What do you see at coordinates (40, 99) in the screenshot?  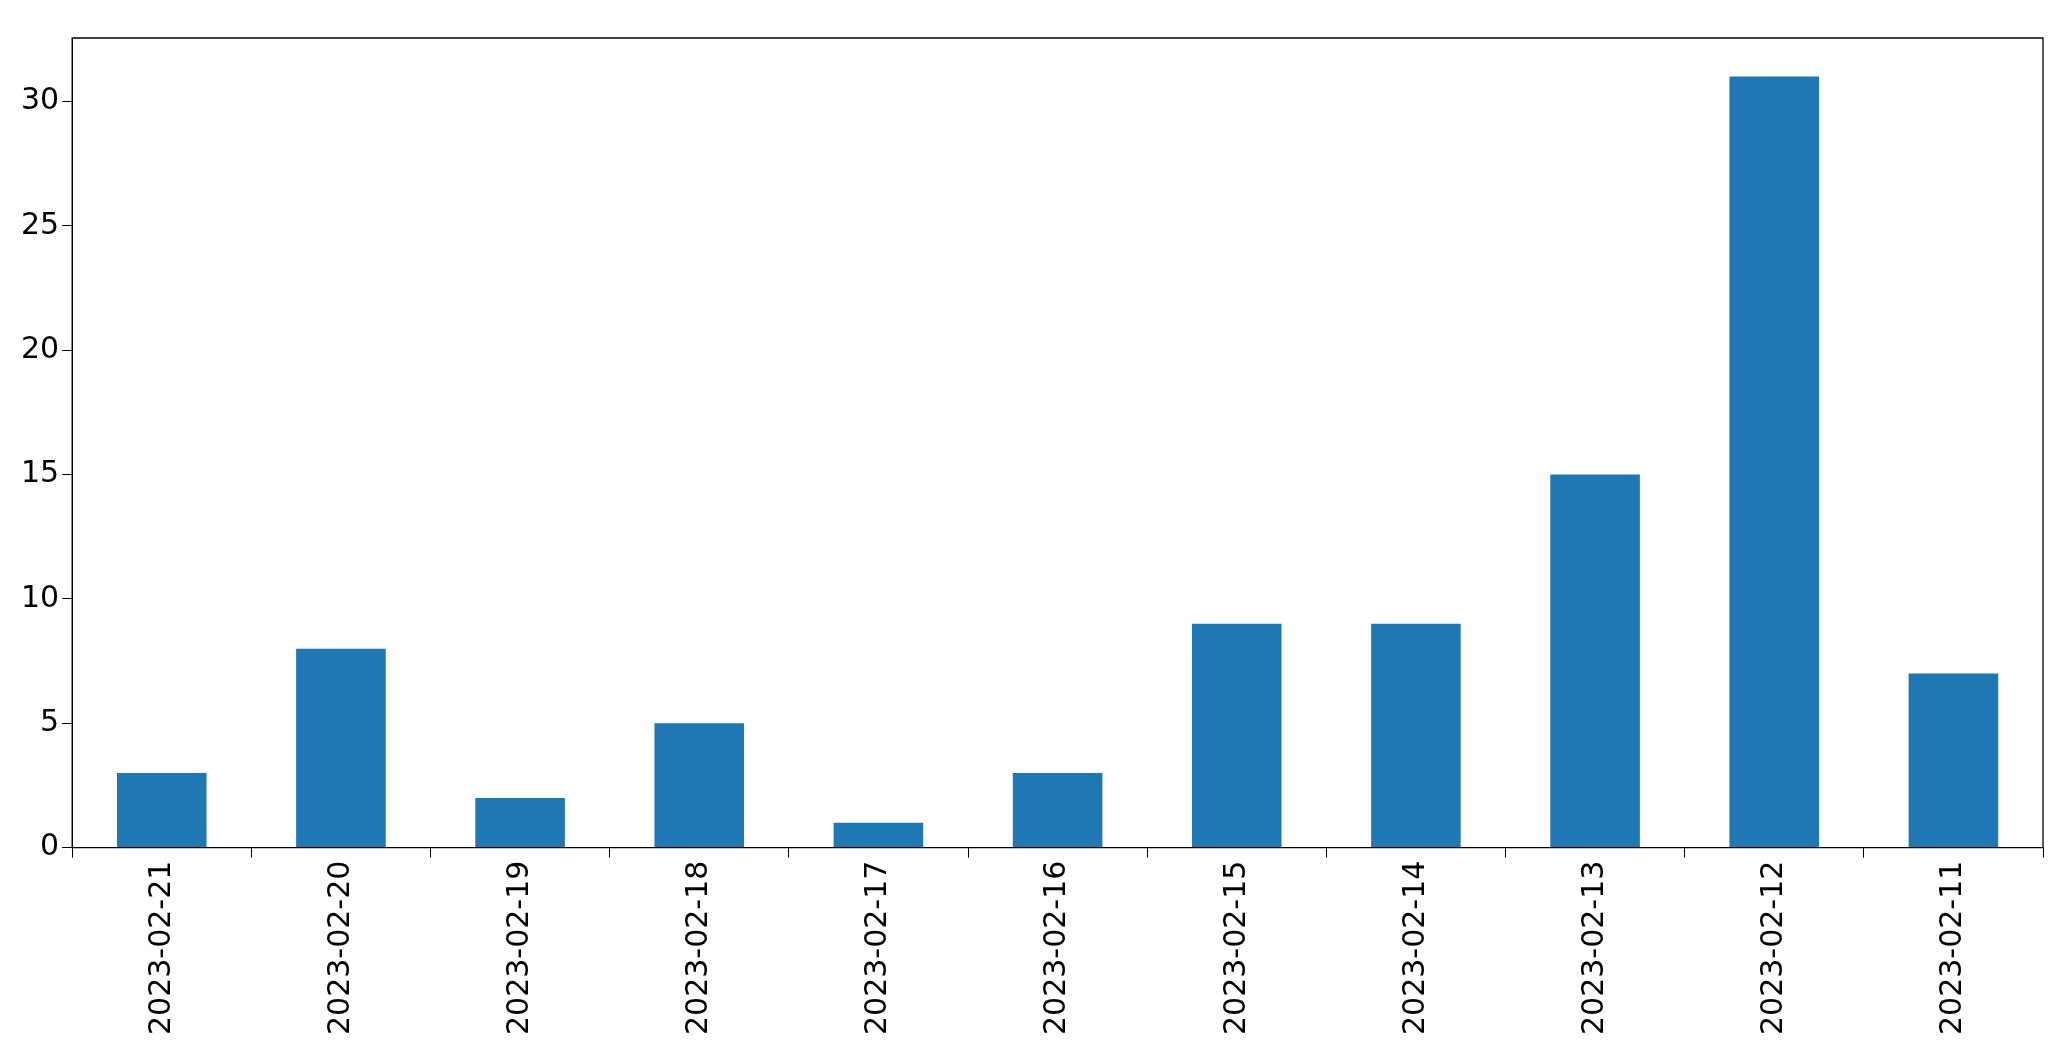 I see `y-tick-label: 30` at bounding box center [40, 99].